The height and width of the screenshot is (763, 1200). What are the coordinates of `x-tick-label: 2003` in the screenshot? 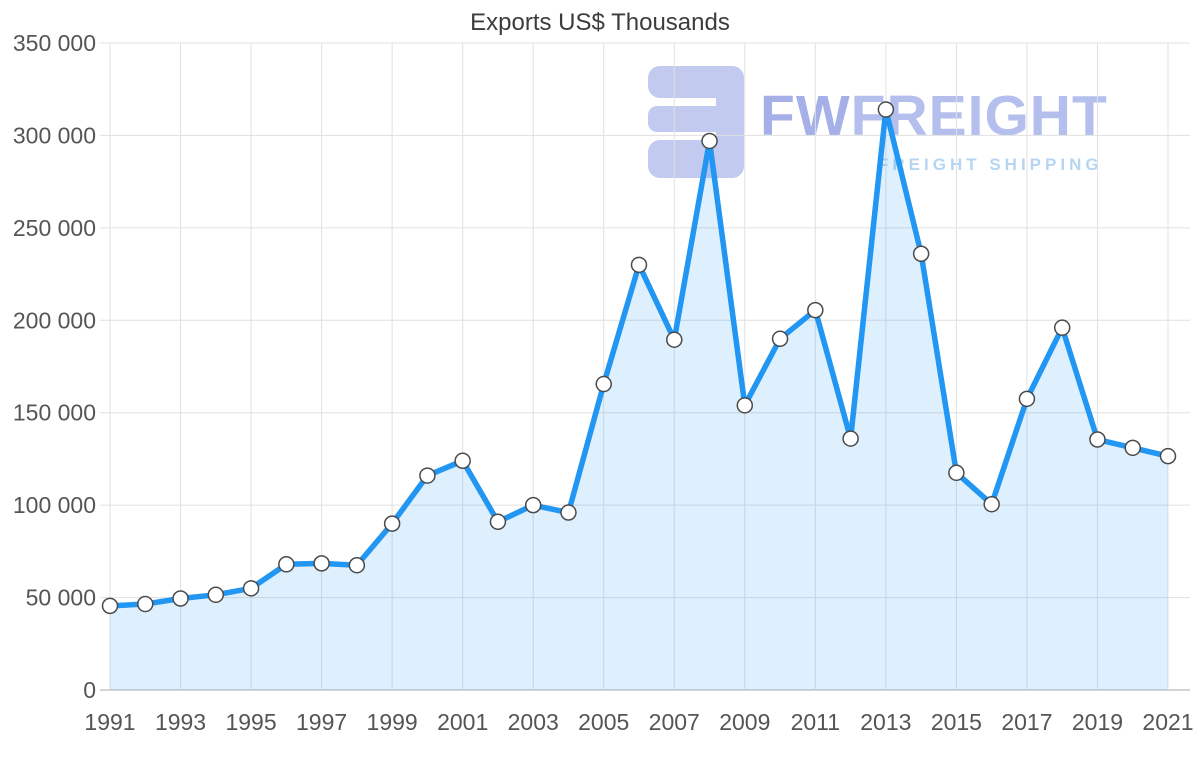 It's located at (533, 722).